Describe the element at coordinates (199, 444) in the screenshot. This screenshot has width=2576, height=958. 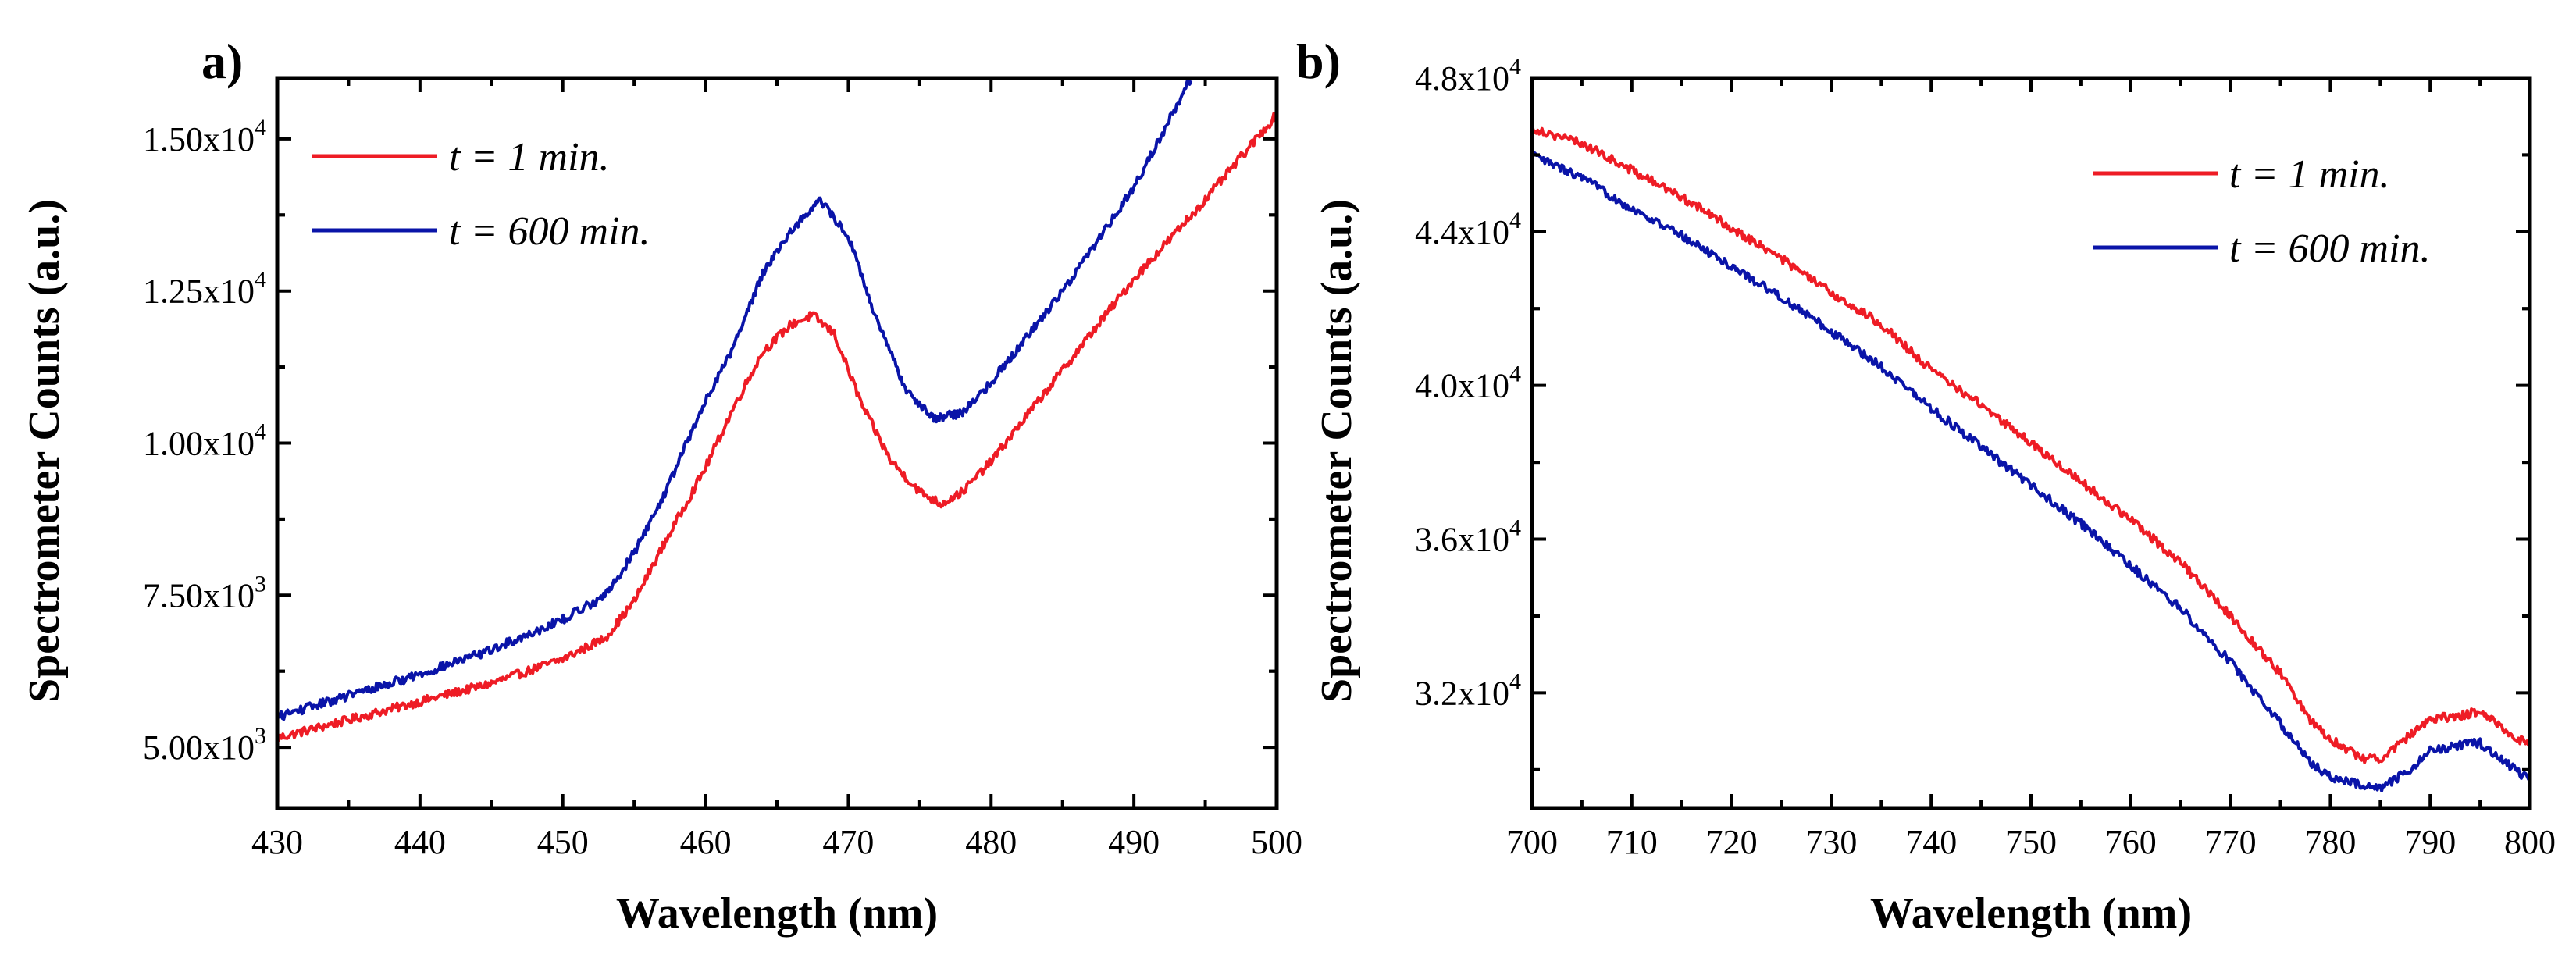
I see `y-tick-mantissa: 1.00x10` at that location.